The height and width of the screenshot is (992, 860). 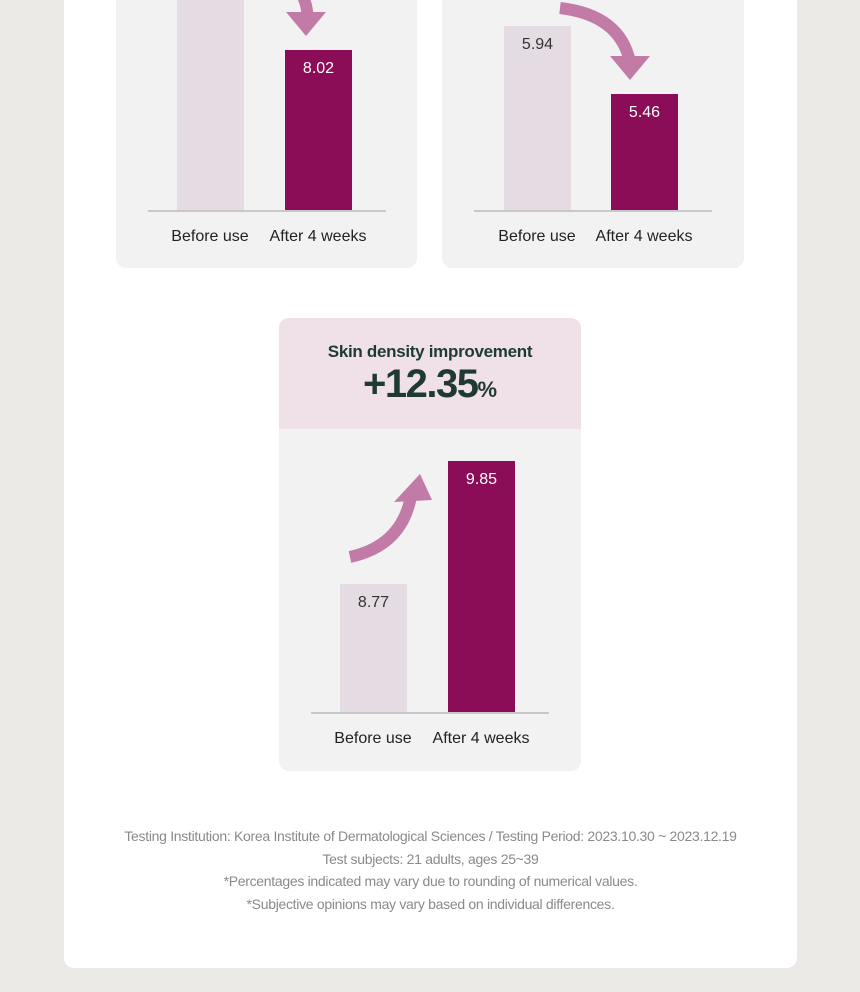 I want to click on bar-before: 8.77, so click(x=373, y=647).